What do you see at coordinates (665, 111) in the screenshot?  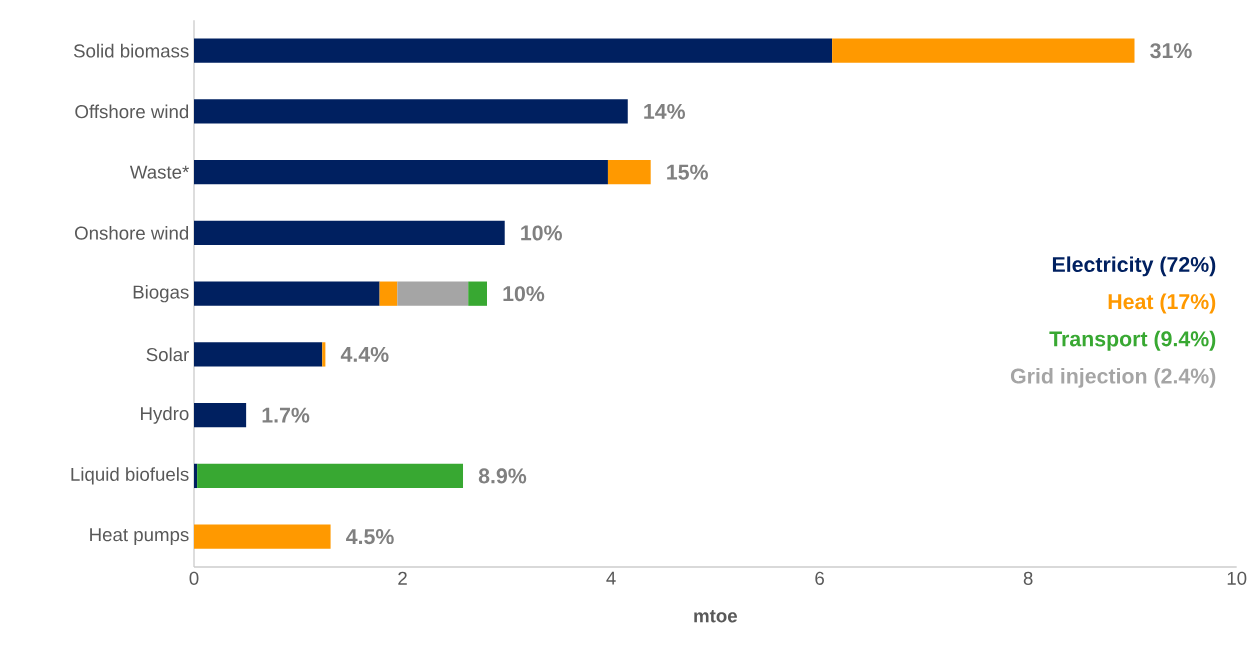 I see `annotation: 14%` at bounding box center [665, 111].